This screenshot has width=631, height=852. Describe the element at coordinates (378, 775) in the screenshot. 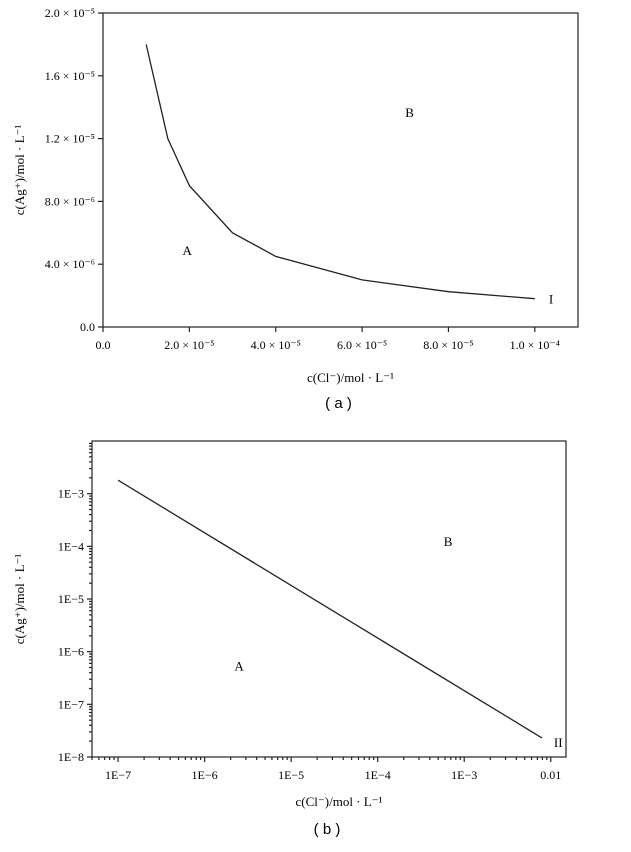

I see `x-tick-label: 1E−4` at that location.